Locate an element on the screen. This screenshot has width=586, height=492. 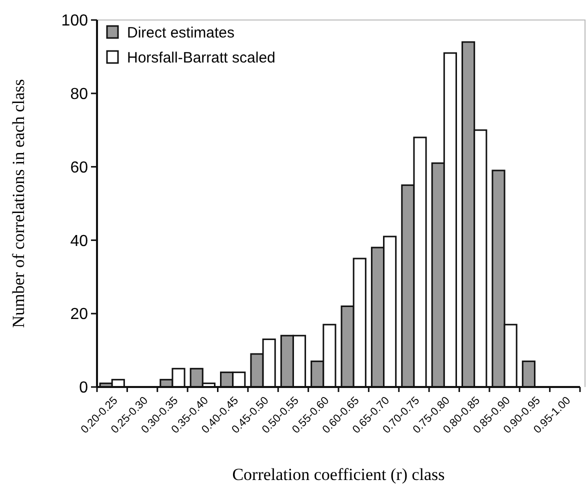
x-axis-title: Correlation coefficient (r) class is located at coordinates (338, 474).